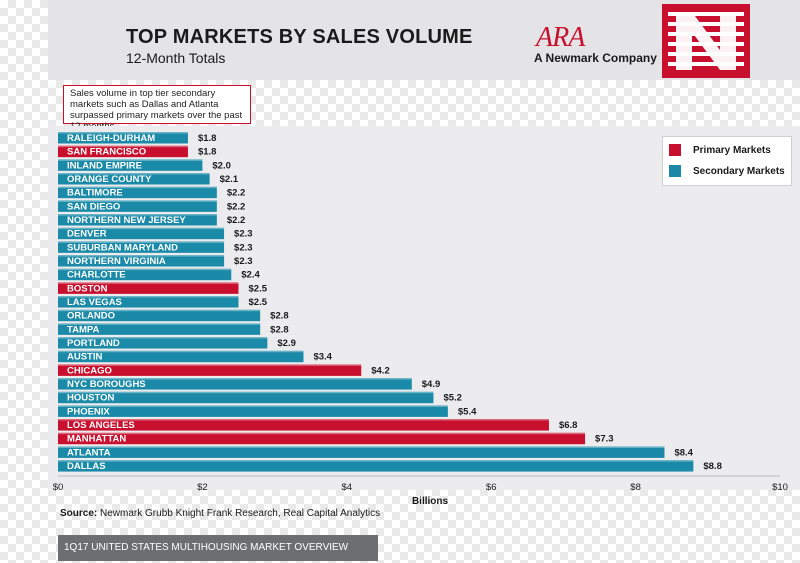  I want to click on x-axis-label: Billions, so click(430, 501).